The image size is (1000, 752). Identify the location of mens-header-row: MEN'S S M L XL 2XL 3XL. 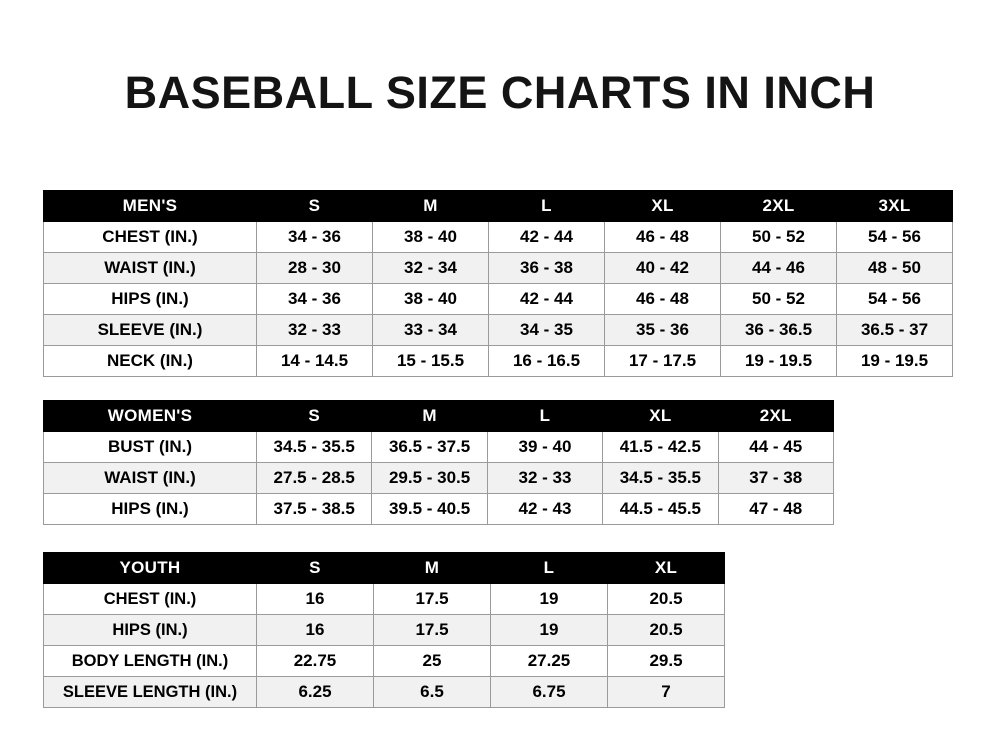
(498, 206).